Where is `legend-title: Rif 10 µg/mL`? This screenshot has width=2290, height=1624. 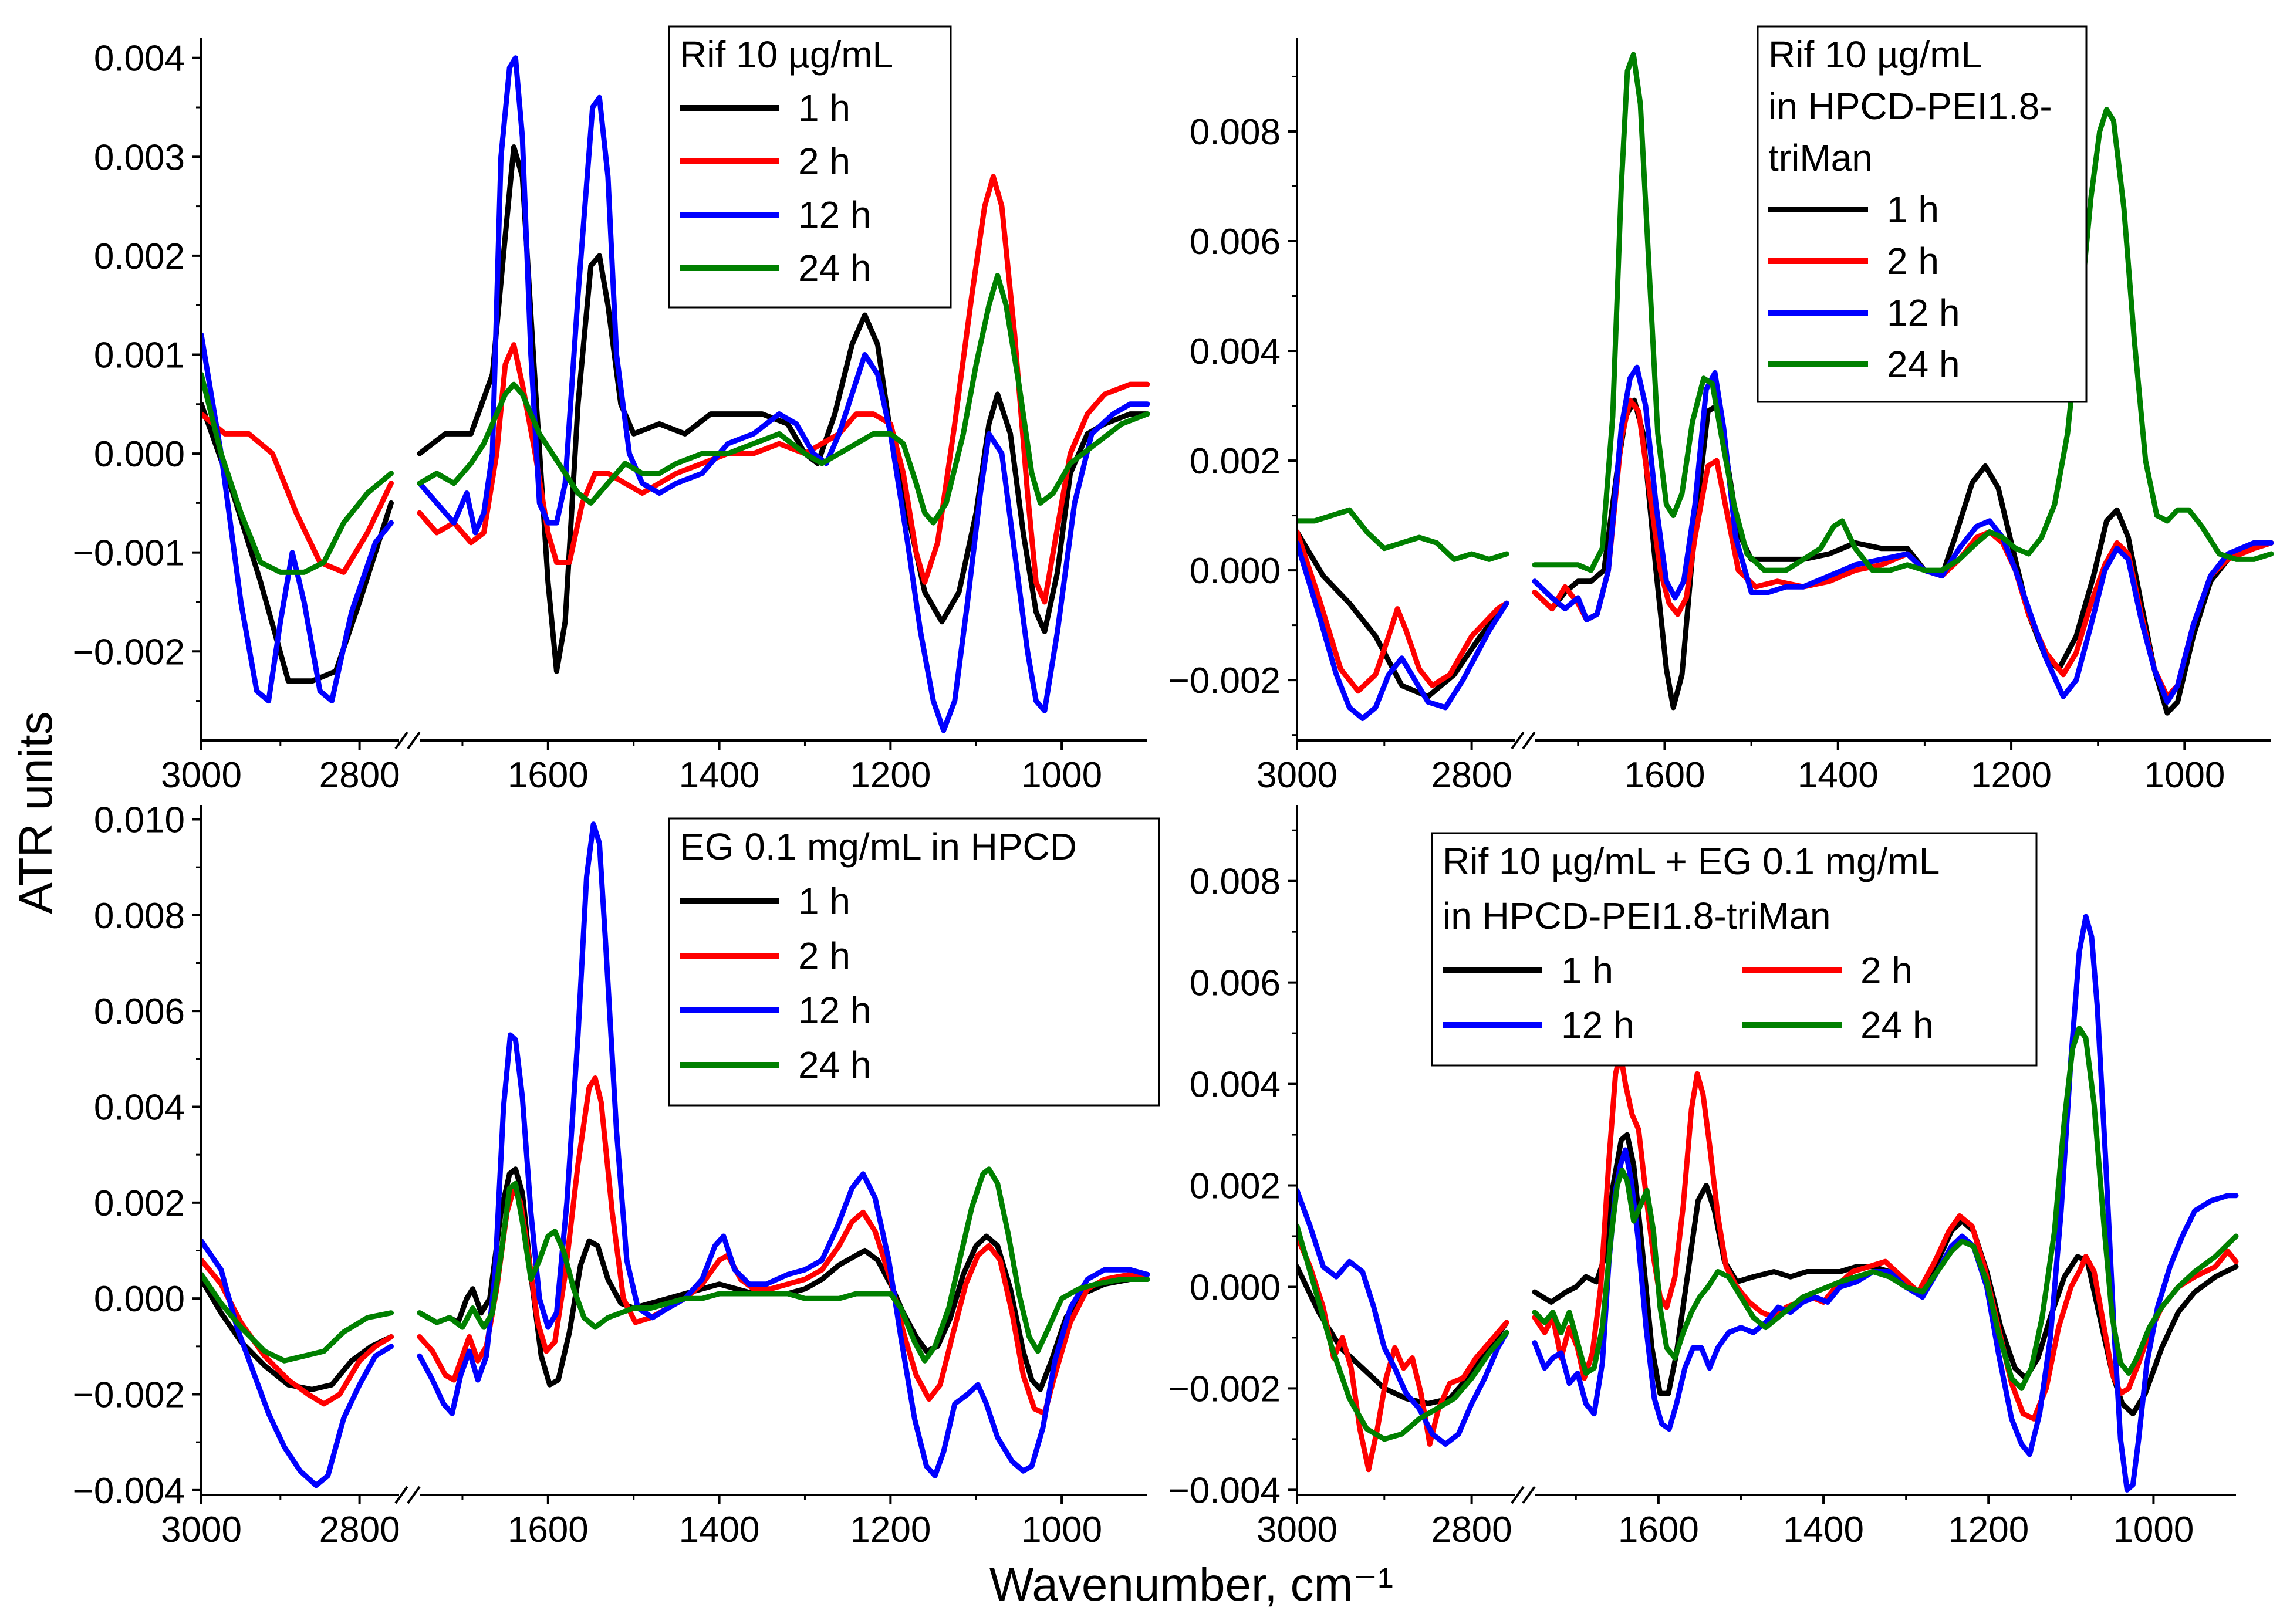 legend-title: Rif 10 µg/mL is located at coordinates (1875, 54).